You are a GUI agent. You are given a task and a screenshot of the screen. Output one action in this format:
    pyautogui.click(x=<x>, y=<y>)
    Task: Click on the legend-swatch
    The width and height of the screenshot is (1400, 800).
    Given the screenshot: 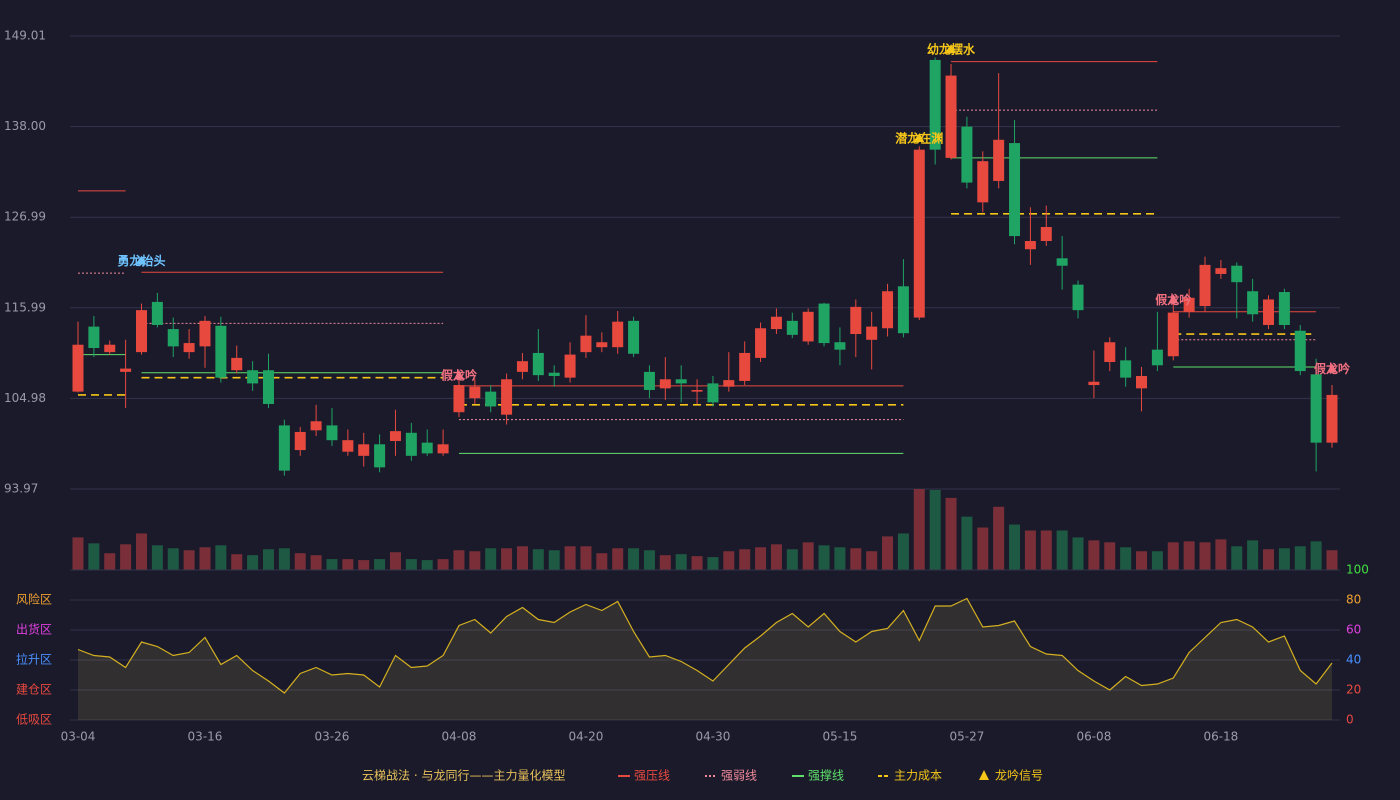 What is the action you would take?
    pyautogui.click(x=984, y=775)
    